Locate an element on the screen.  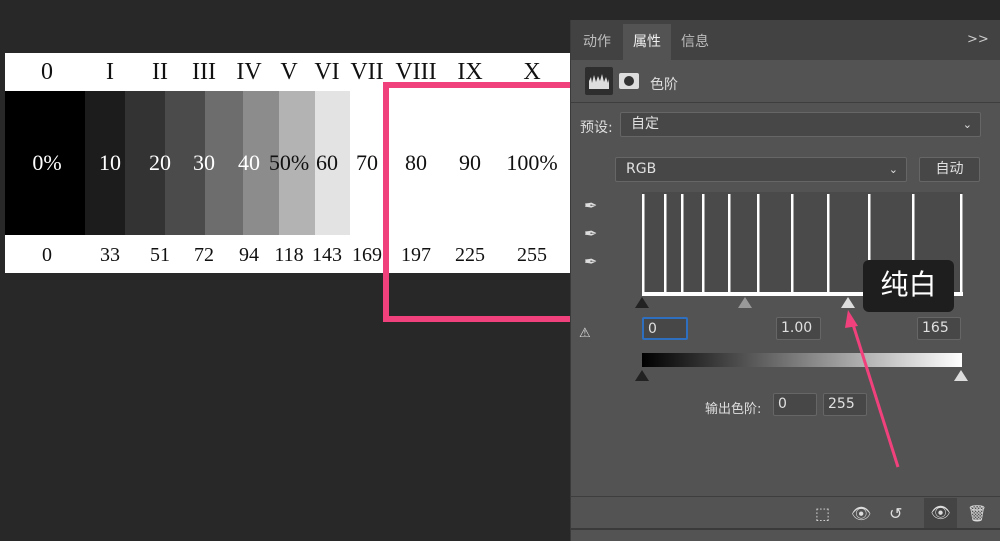
channel-value: RGB is located at coordinates (641, 169).